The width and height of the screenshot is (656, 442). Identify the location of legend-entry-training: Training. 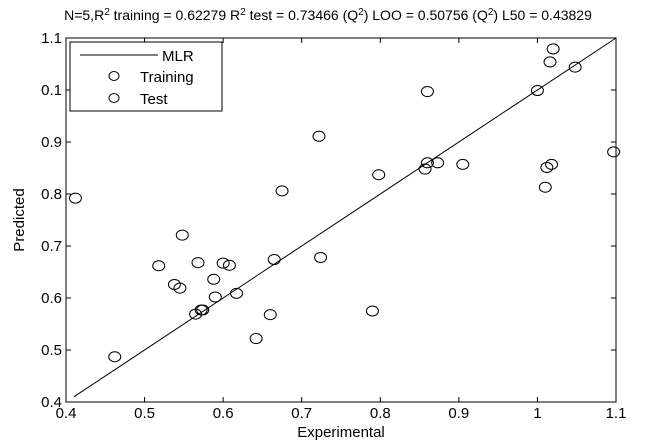
(167, 77).